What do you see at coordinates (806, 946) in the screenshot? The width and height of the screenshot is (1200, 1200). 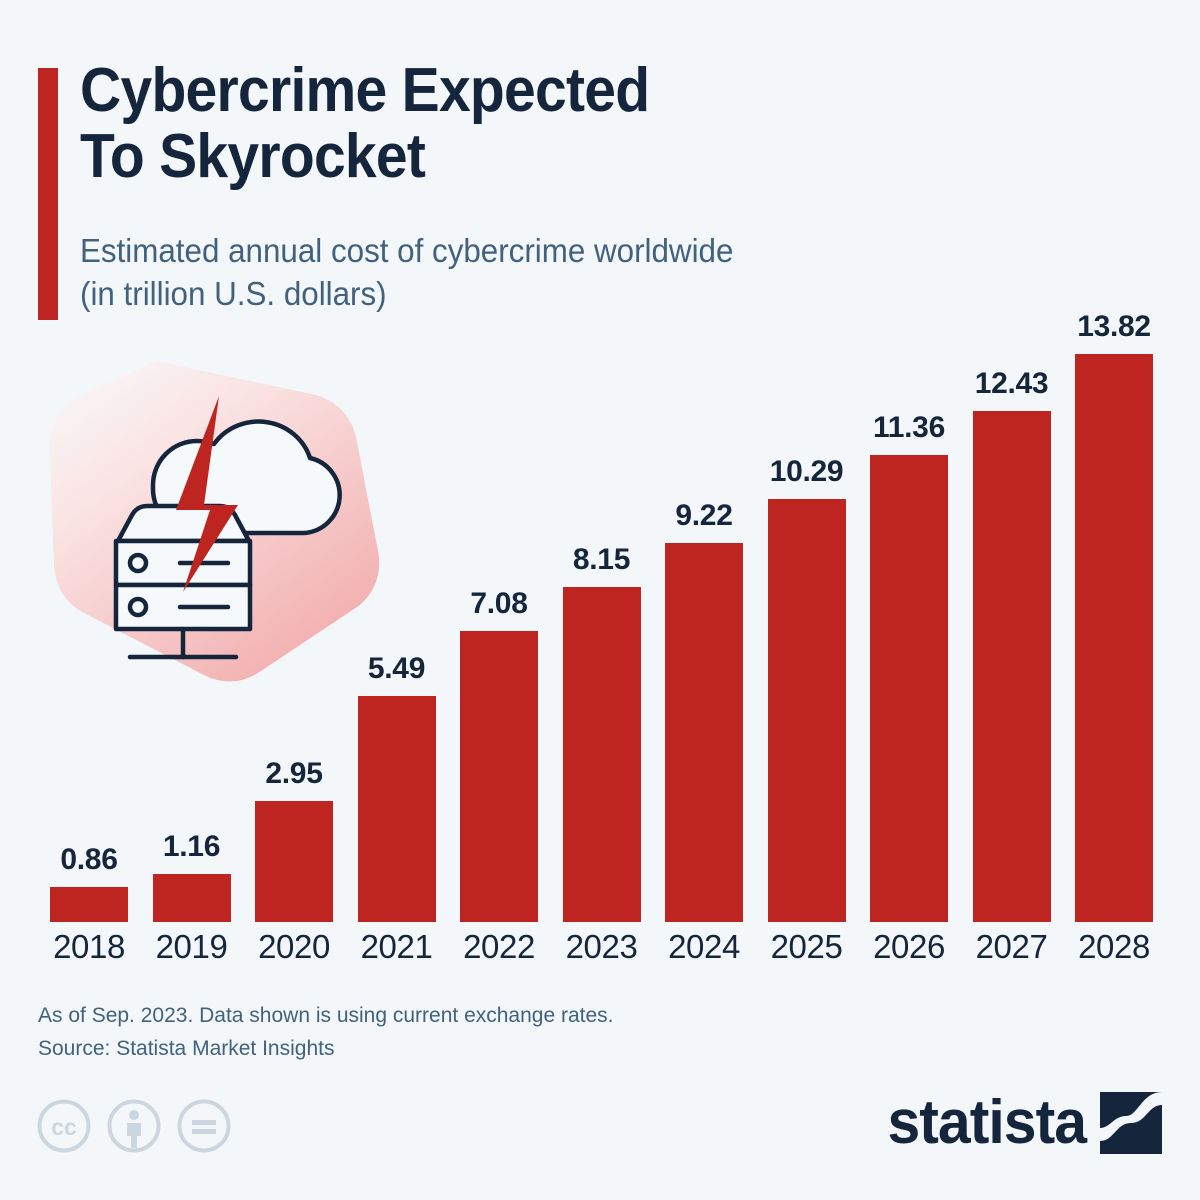 I see `x-axis-label-2025: 2025` at bounding box center [806, 946].